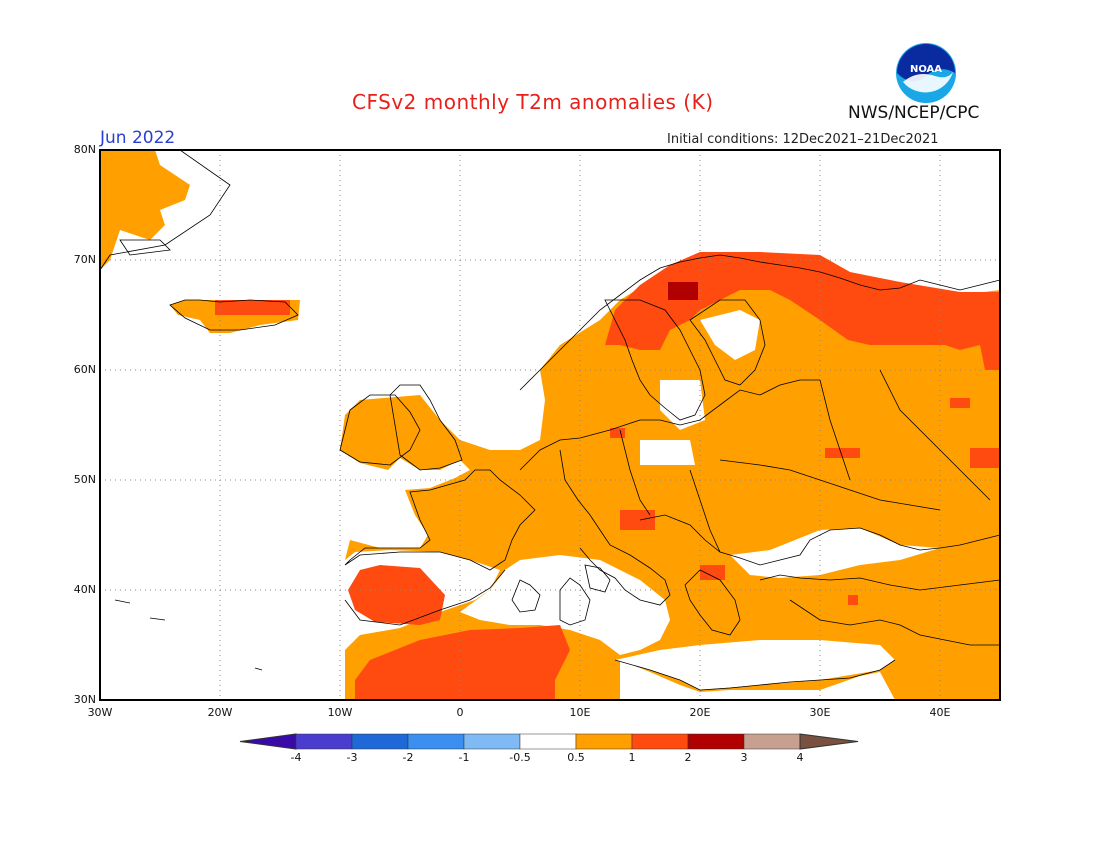 This screenshot has height=850, width=1100. Describe the element at coordinates (145, 210) in the screenshot. I see `anomaly-region-greenland` at that location.